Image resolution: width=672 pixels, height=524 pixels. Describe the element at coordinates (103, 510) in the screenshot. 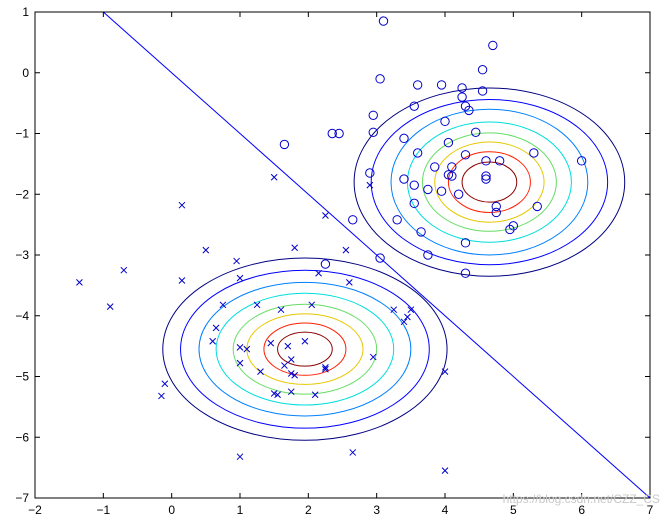

I see `x-tick-label: −1` at that location.